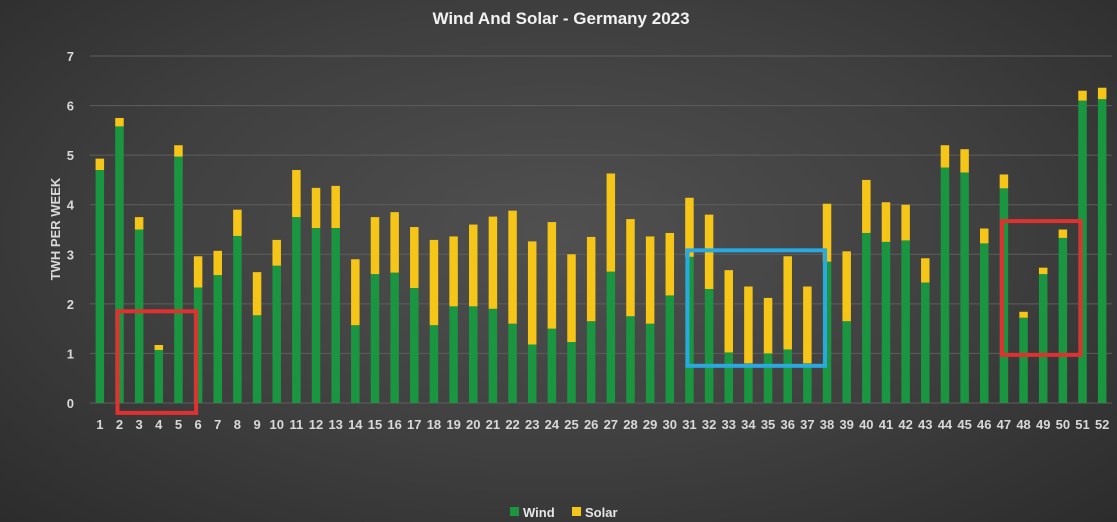 The height and width of the screenshot is (522, 1117). Describe the element at coordinates (1082, 424) in the screenshot. I see `x-tick-label: 51` at that location.